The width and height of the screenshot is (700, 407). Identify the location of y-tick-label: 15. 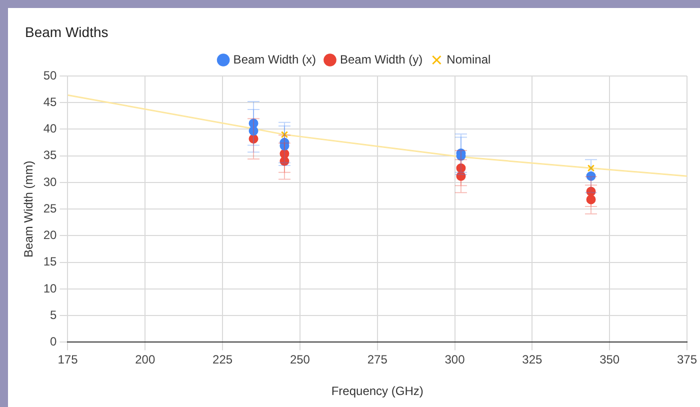
(50, 261).